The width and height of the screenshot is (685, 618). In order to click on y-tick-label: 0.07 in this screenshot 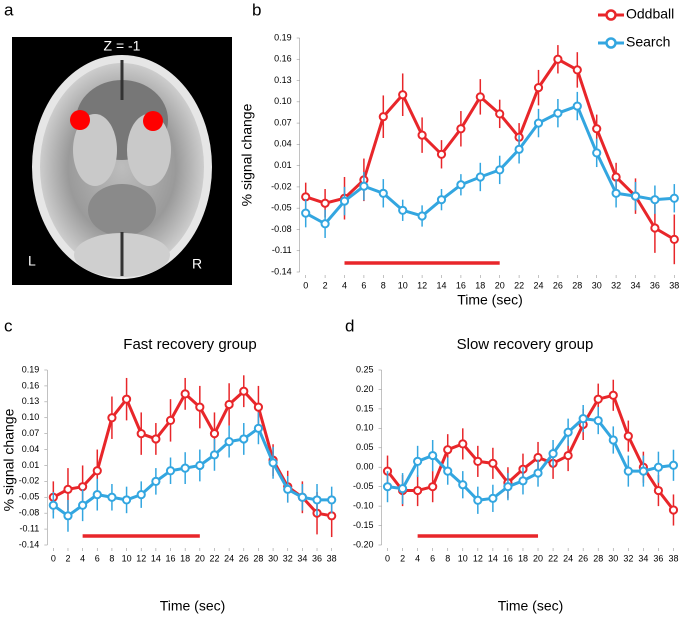, I will do `click(31, 433)`.